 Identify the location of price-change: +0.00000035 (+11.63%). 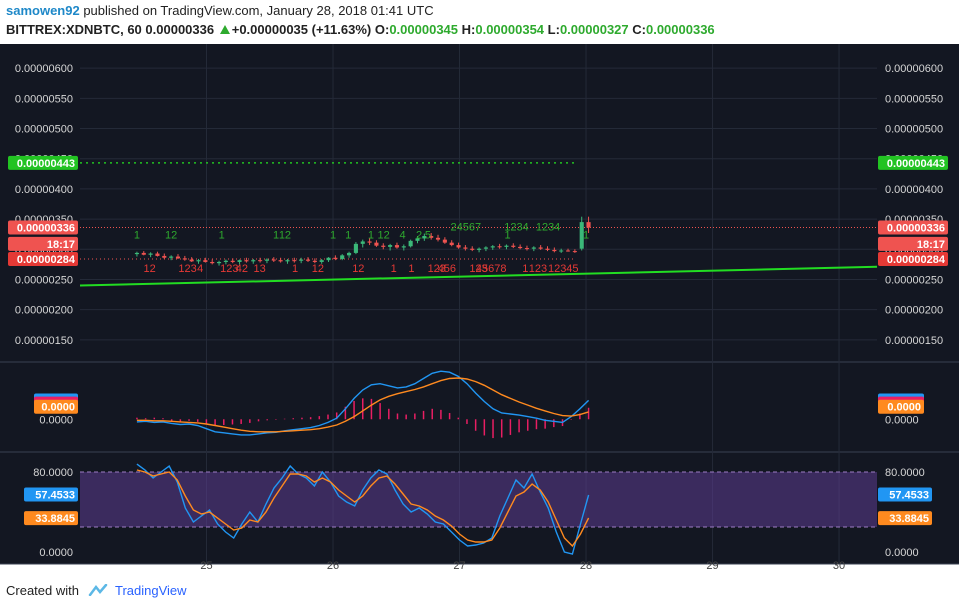
(301, 29).